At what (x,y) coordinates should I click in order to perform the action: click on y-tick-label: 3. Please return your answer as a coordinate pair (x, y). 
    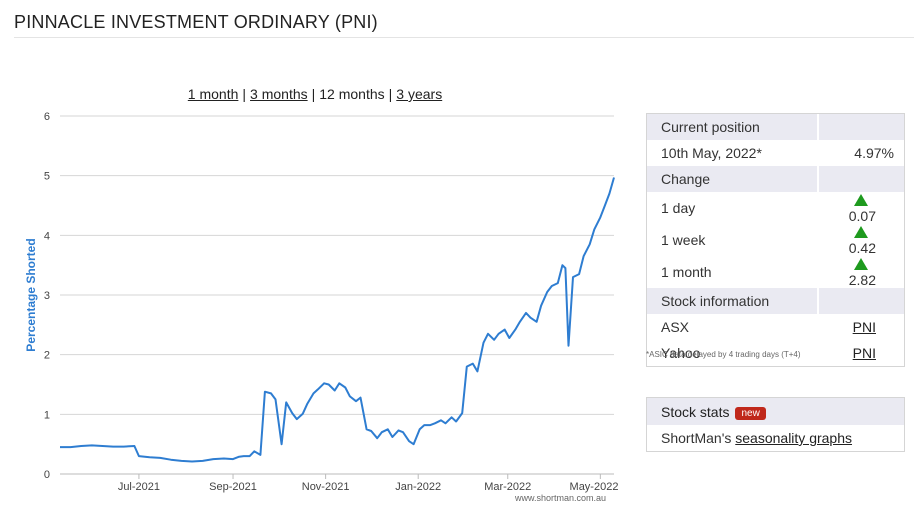
    Looking at the image, I should click on (47, 296).